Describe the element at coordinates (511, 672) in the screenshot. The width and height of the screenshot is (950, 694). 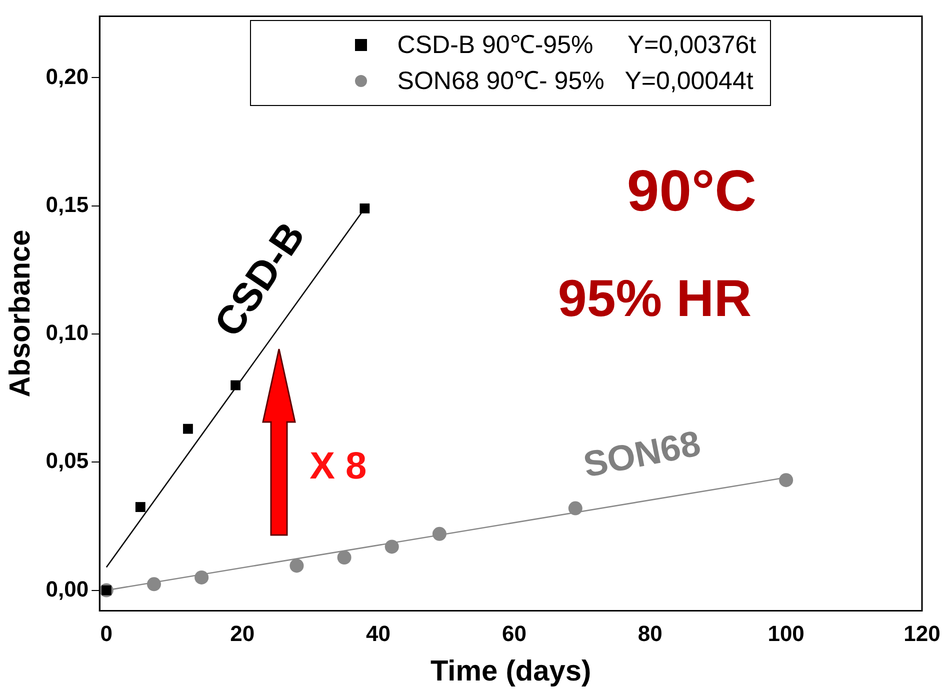
I see `x-axis-title: Time (days)` at that location.